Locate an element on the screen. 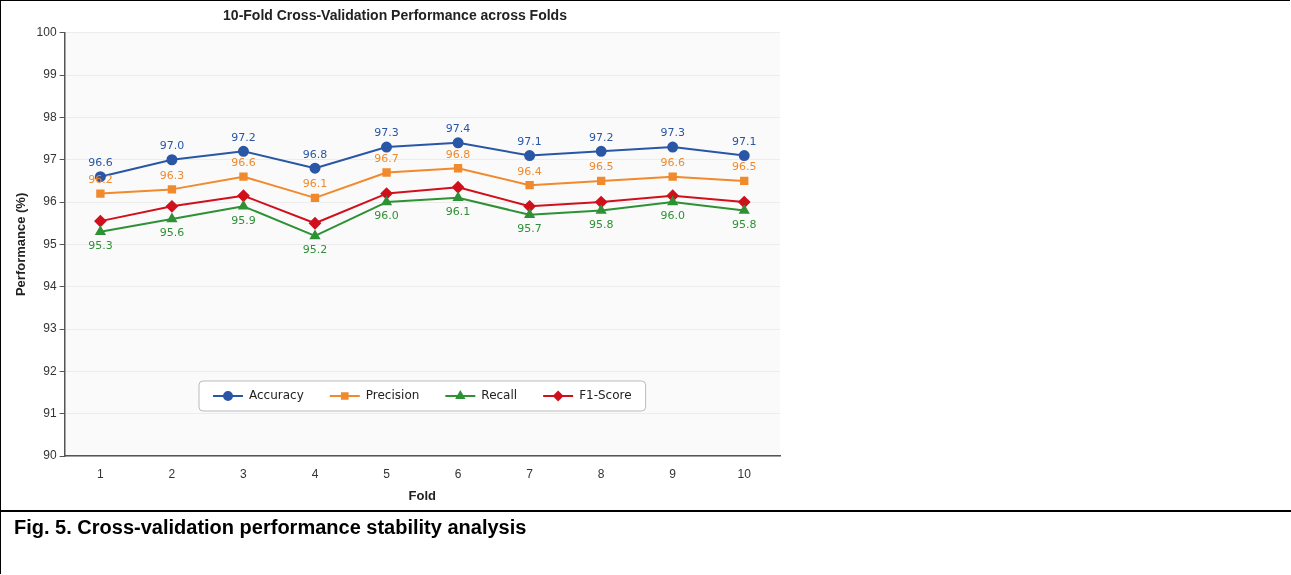 This screenshot has width=1291, height=575. chart-title: 10-Fold Cross-Validation Performance across Folds is located at coordinates (395, 15).